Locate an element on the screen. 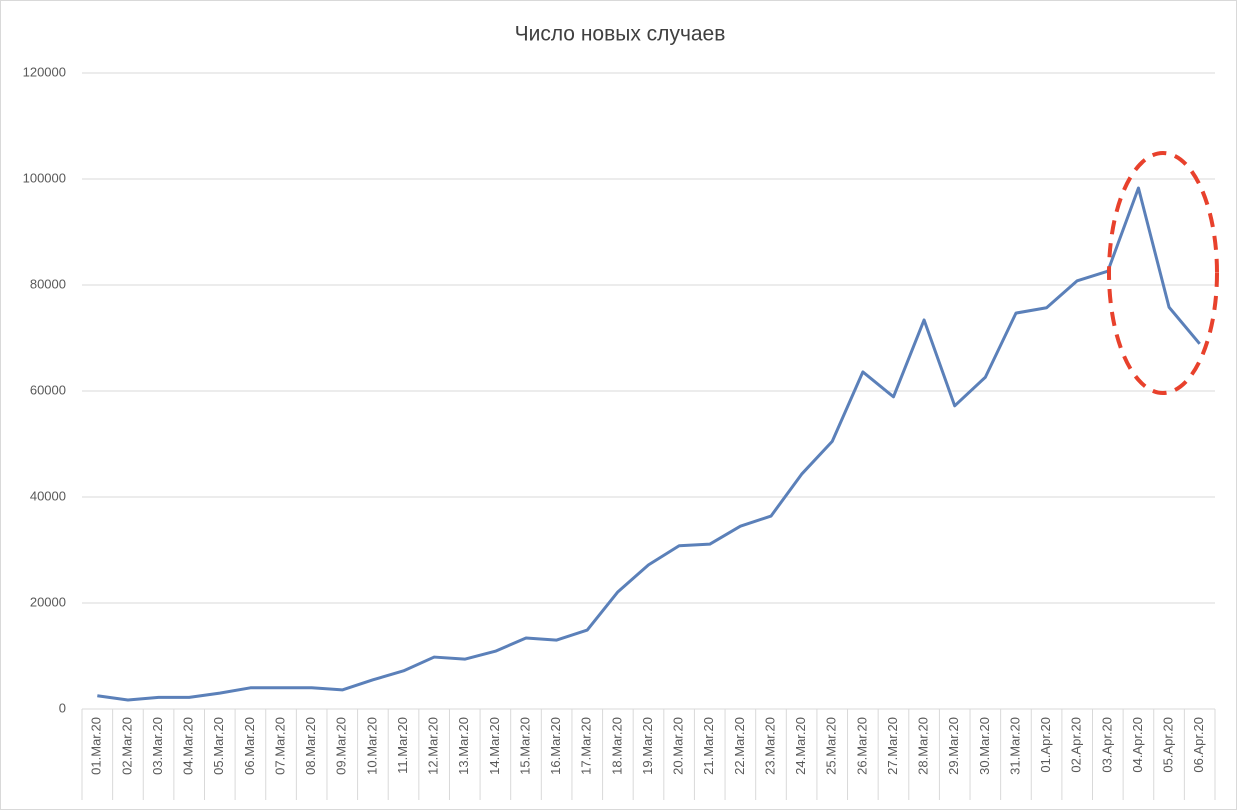 The height and width of the screenshot is (810, 1237). x-tick-label: 21.Mar.20 is located at coordinates (708, 746).